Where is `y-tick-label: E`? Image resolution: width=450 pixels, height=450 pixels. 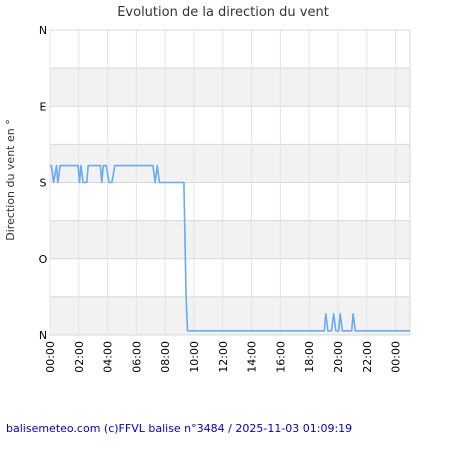
y-tick-label: E is located at coordinates (43, 106).